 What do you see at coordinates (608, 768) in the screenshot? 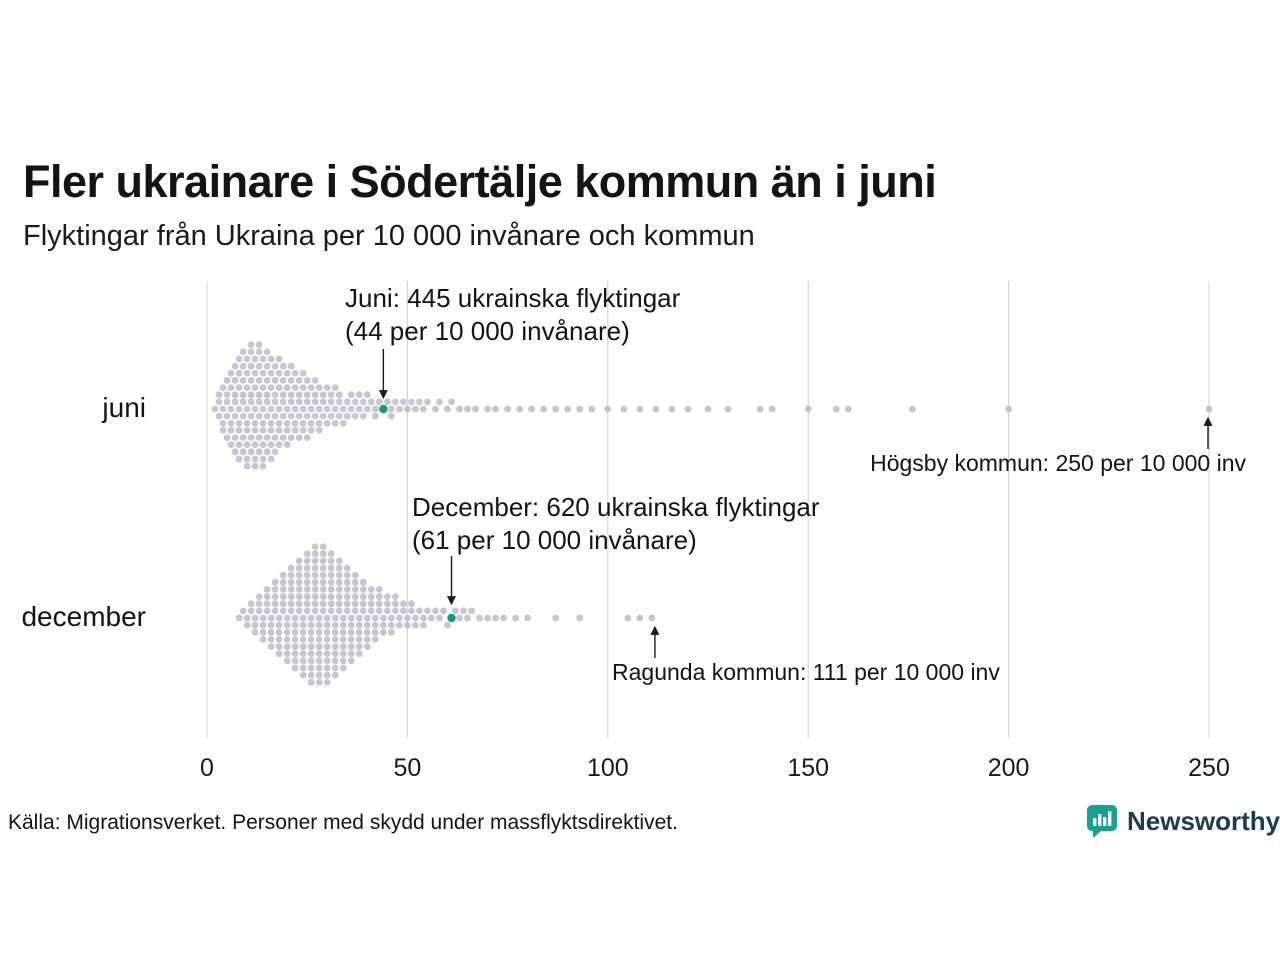
I see `x-tick-label: 100` at bounding box center [608, 768].